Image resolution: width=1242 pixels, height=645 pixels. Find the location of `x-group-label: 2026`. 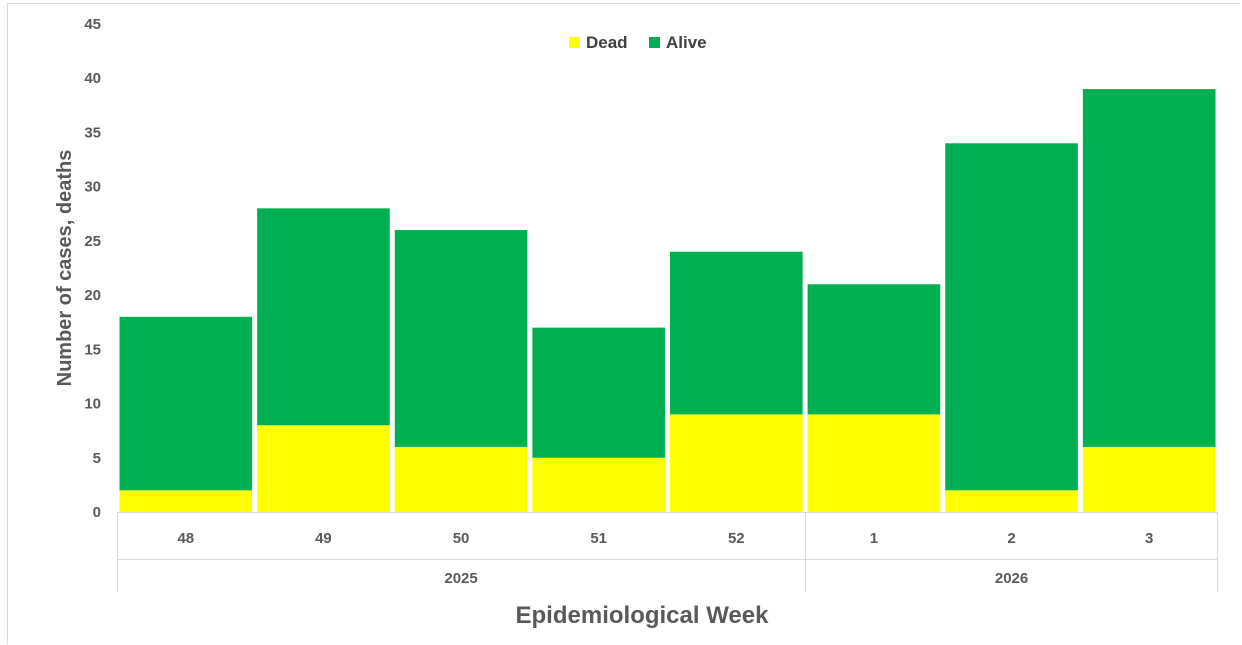

x-group-label: 2026 is located at coordinates (1011, 578).